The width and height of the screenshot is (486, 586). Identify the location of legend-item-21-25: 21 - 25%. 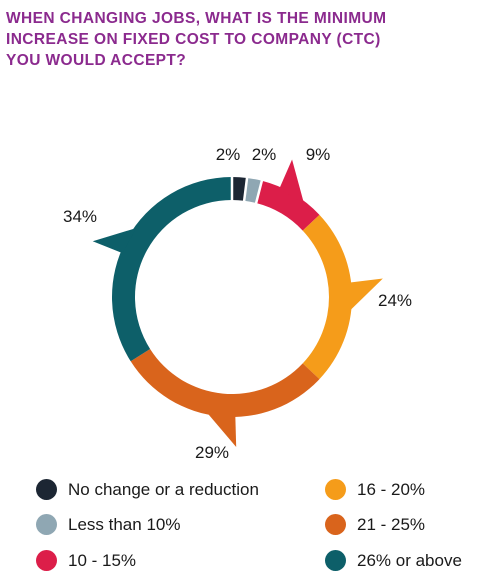
(375, 524).